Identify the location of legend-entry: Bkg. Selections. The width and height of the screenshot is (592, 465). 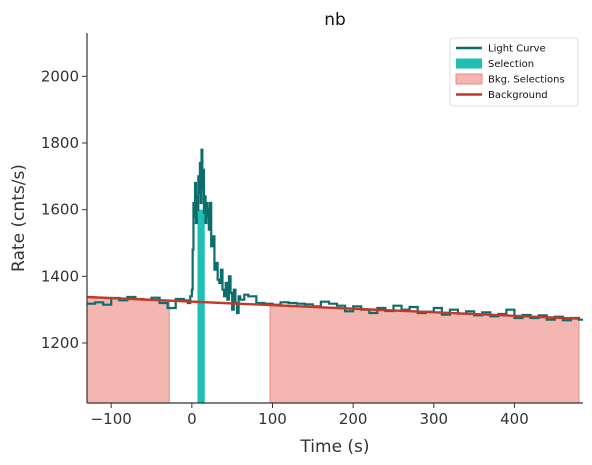
(526, 80).